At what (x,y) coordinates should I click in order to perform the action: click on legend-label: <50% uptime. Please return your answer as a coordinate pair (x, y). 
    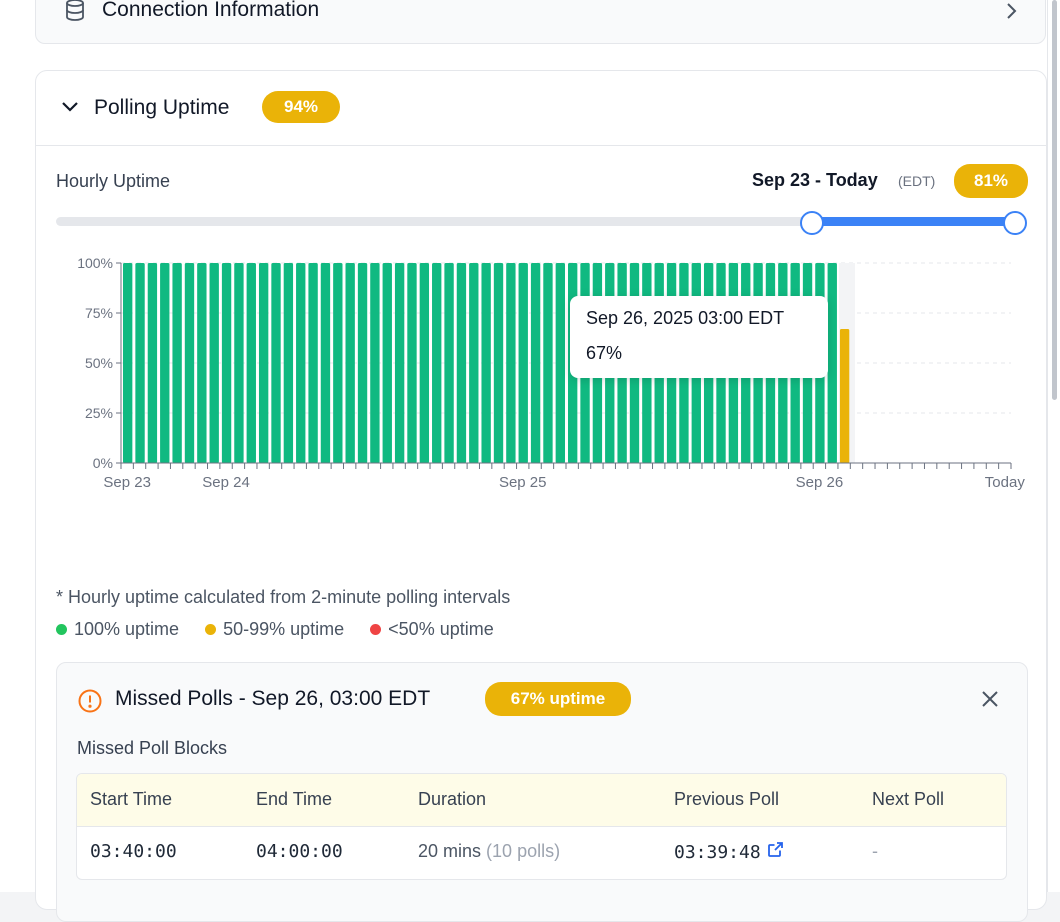
    Looking at the image, I should click on (441, 629).